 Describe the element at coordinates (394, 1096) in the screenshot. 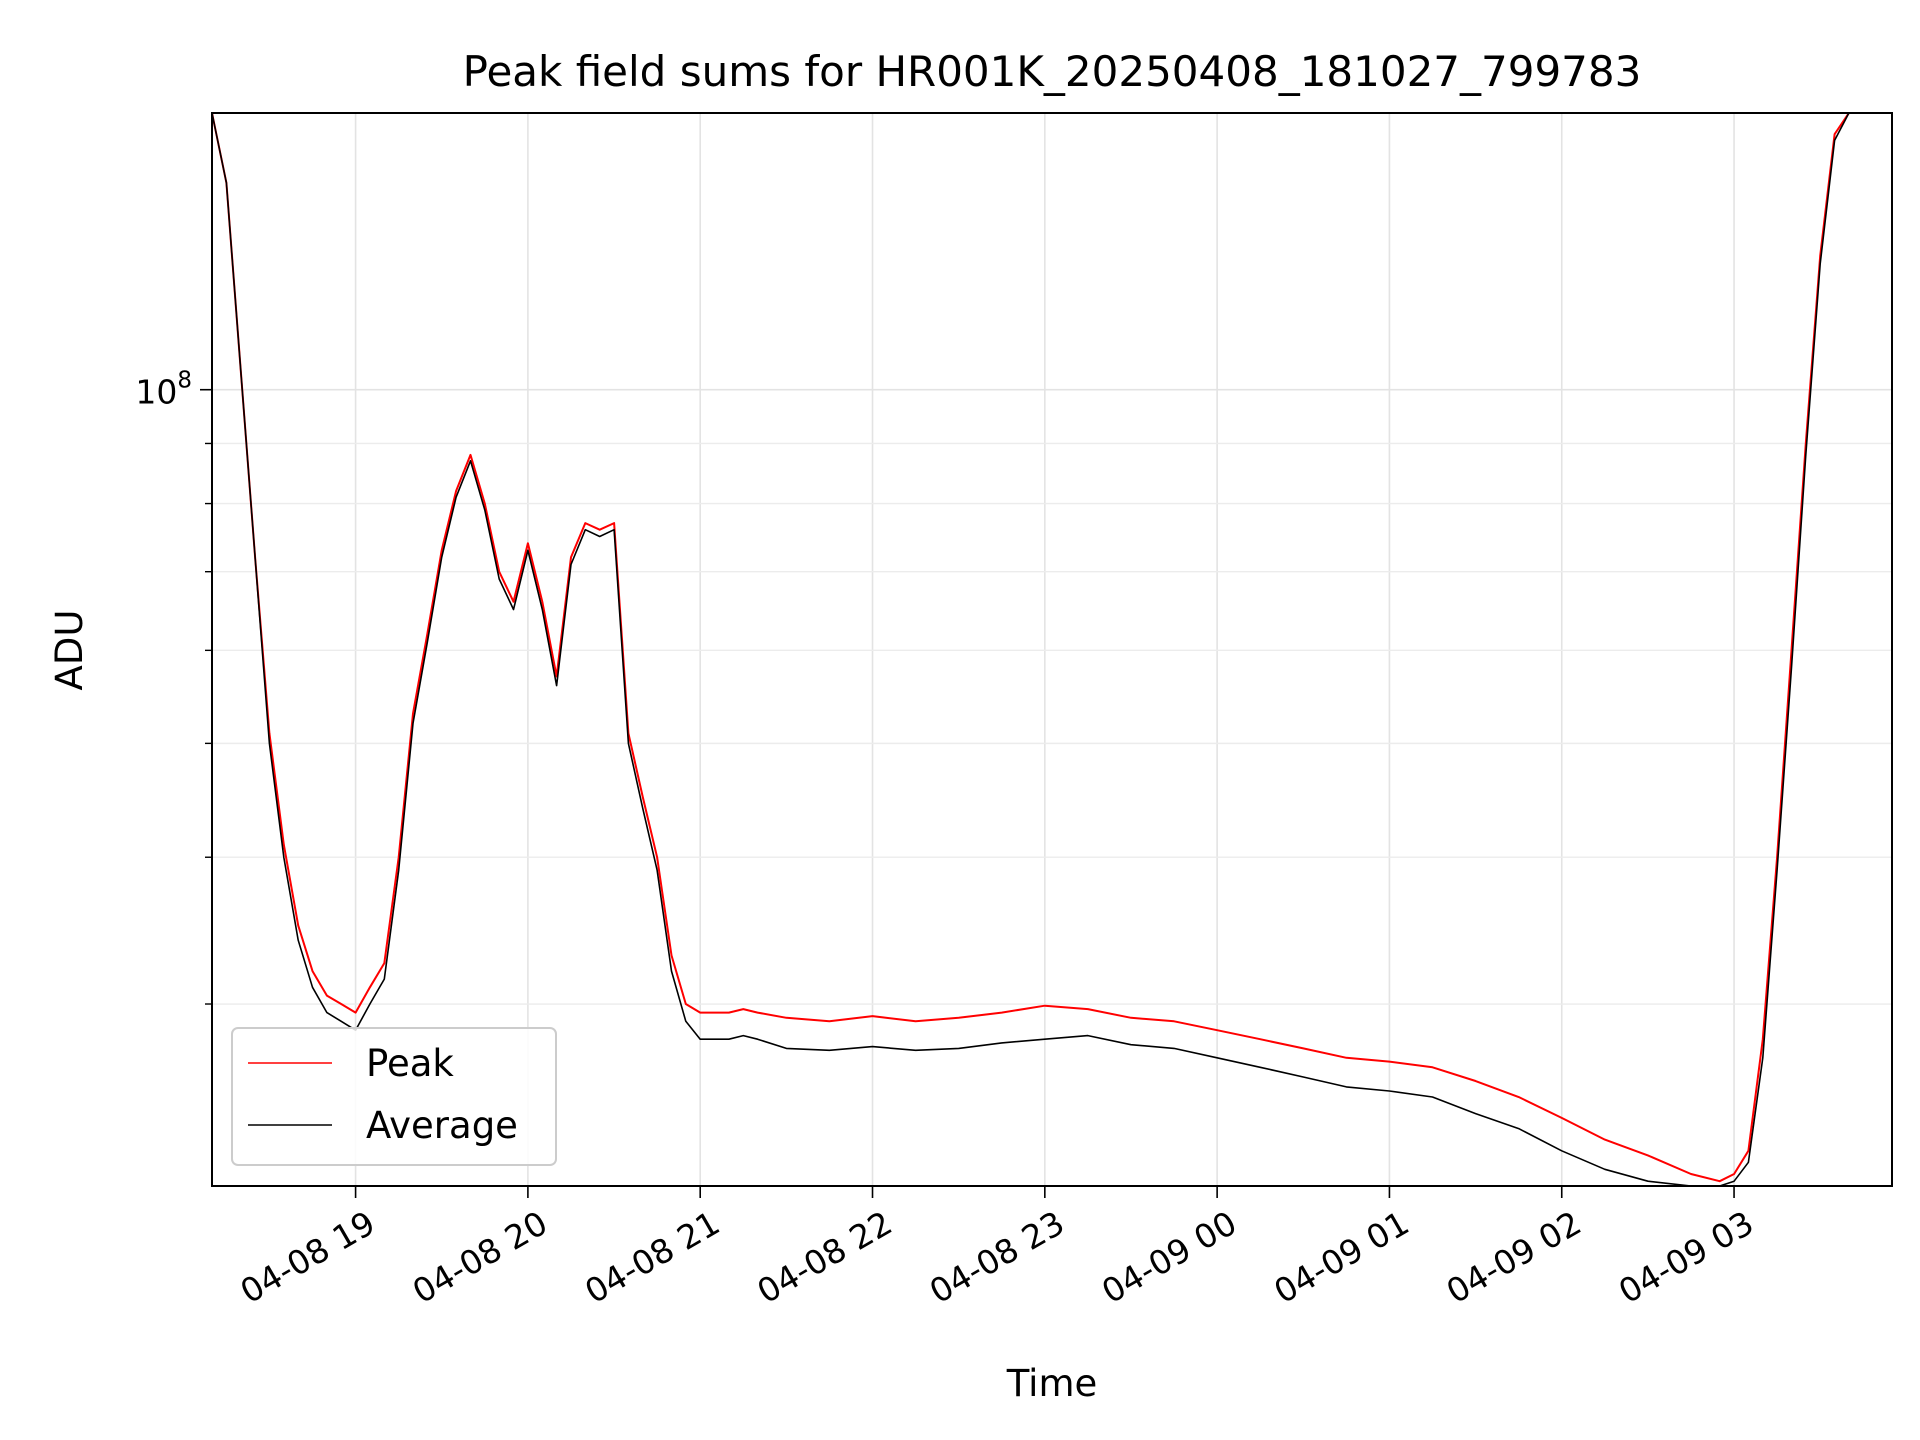

I see `legend: Peak Average` at that location.